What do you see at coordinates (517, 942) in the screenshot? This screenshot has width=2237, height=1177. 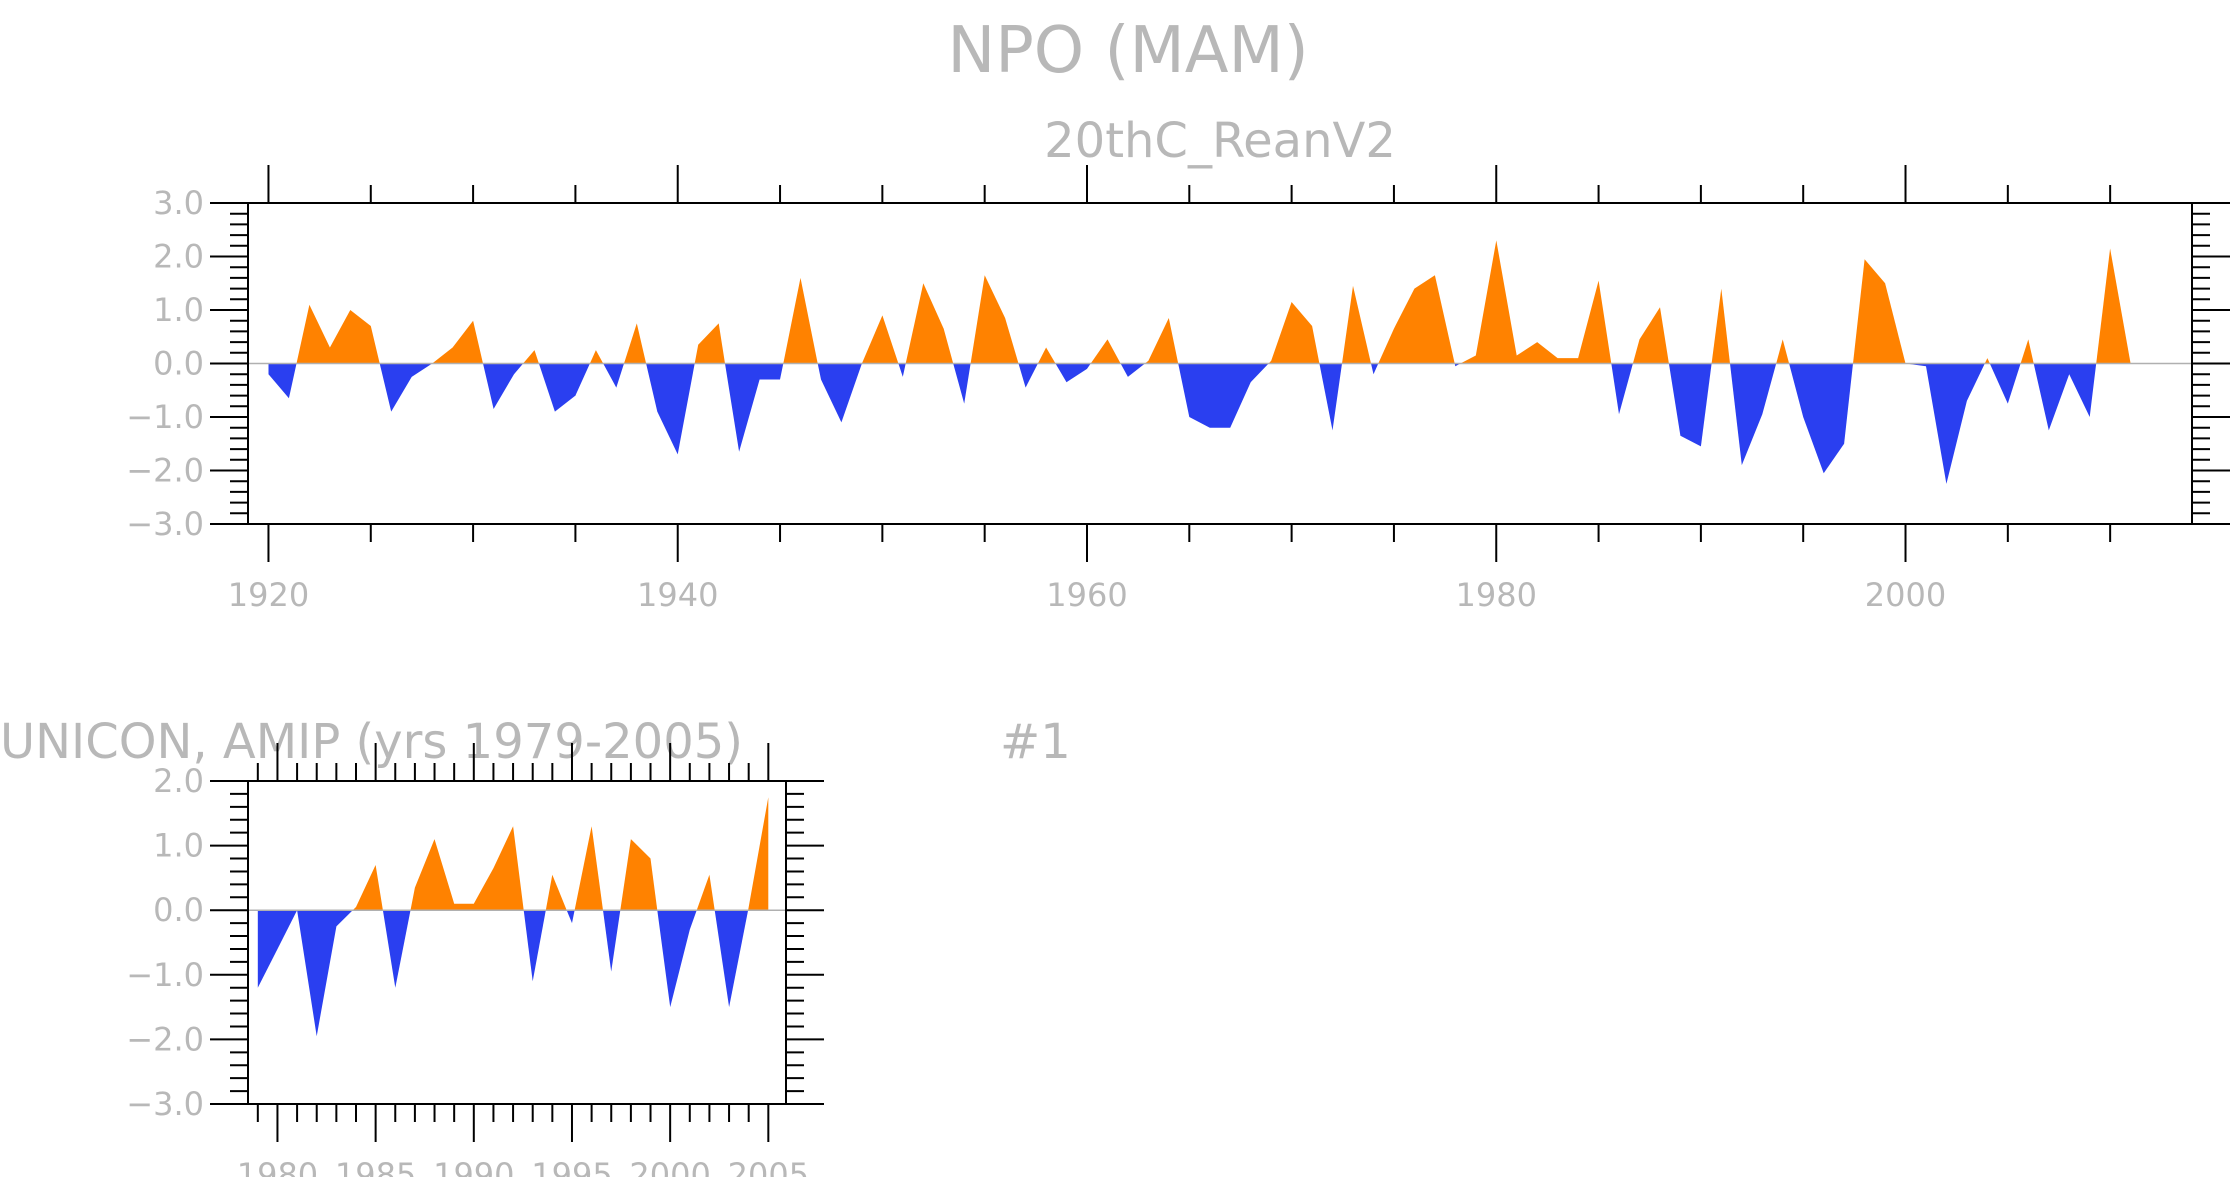 I see `plot-frame` at bounding box center [517, 942].